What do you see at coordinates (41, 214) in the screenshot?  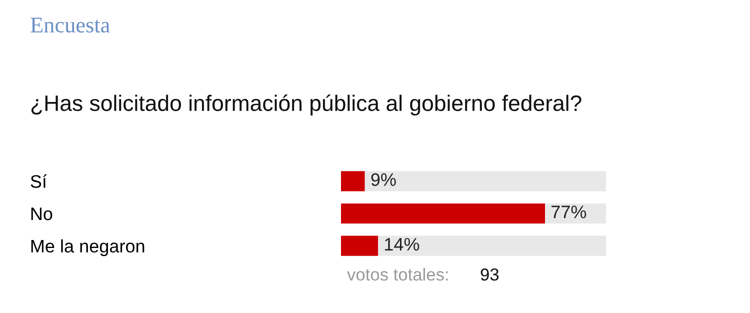 I see `y-tick-label: No` at bounding box center [41, 214].